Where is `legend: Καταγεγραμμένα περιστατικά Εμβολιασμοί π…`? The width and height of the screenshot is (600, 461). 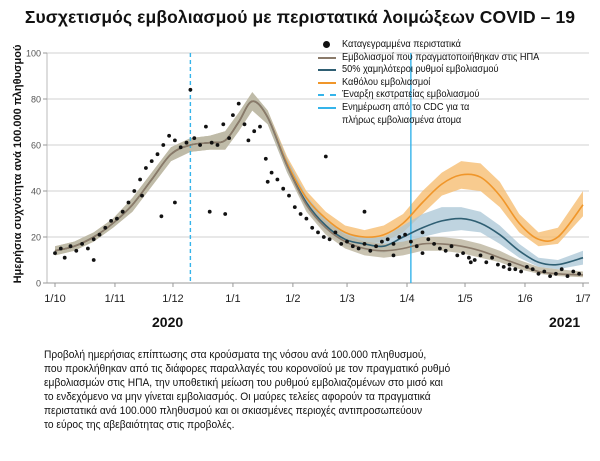
legend: Καταγεγραμμένα περιστατικά Εμβολιασμοί π… is located at coordinates (436, 83).